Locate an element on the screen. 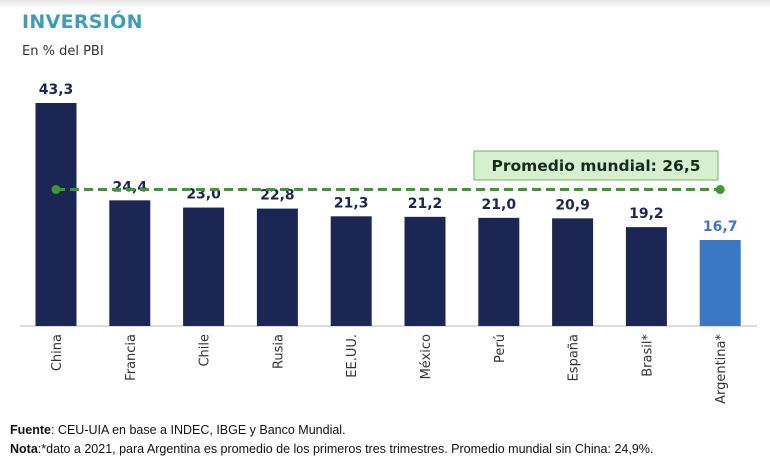  data-label-0: 43,3 is located at coordinates (56, 90).